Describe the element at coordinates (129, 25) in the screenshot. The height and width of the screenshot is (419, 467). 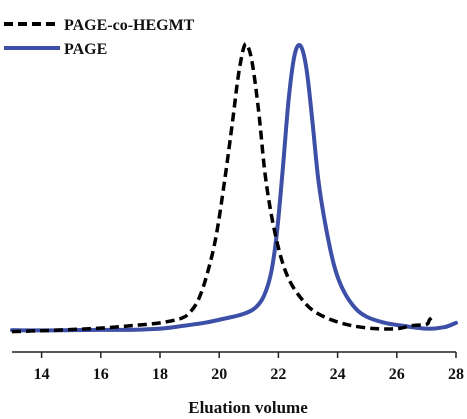
I see `legend-label-page-co-hegmt: PAGE-co-HEGMT` at that location.